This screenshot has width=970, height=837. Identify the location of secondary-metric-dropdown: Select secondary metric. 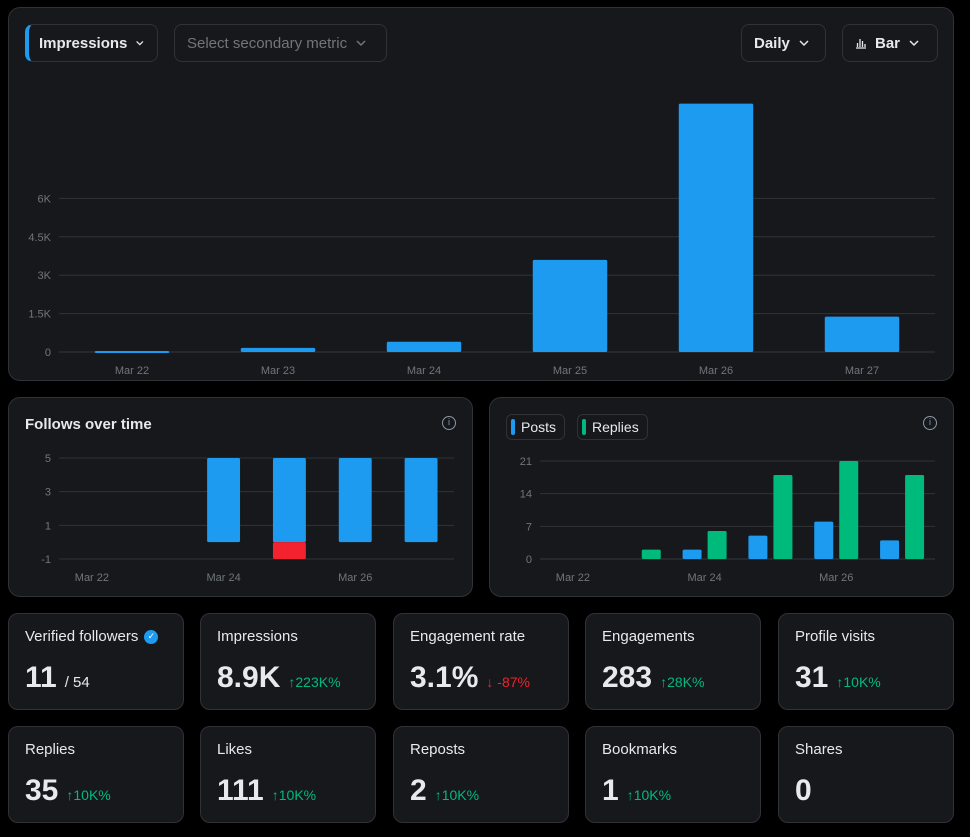
(280, 43).